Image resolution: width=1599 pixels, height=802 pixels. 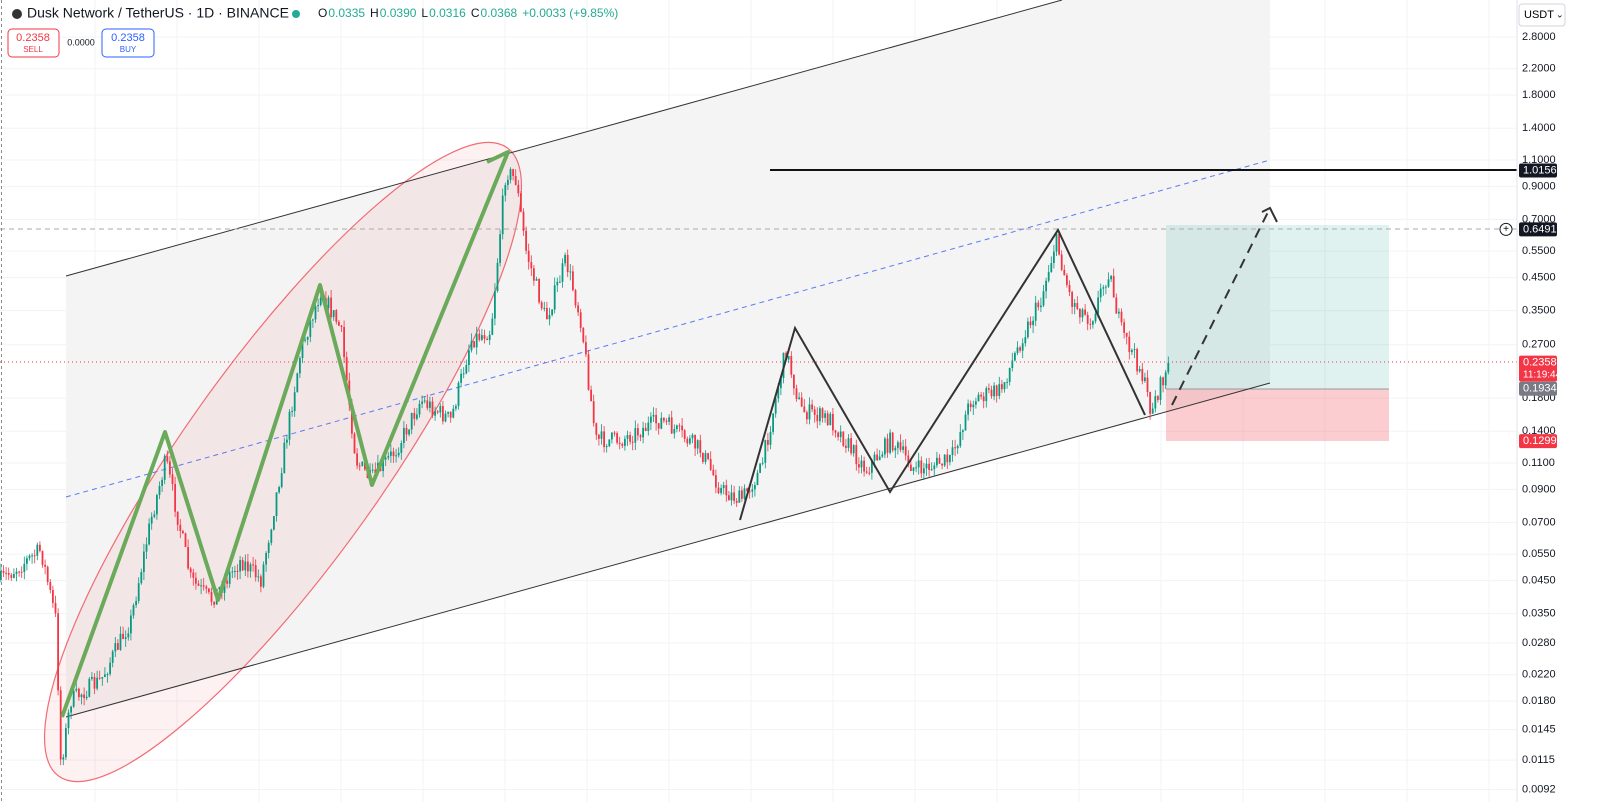 I want to click on price-badges: 1.0156 0.6491 0.2358 0.1934 0.1299 11:19:44 +, so click(x=1530, y=306).